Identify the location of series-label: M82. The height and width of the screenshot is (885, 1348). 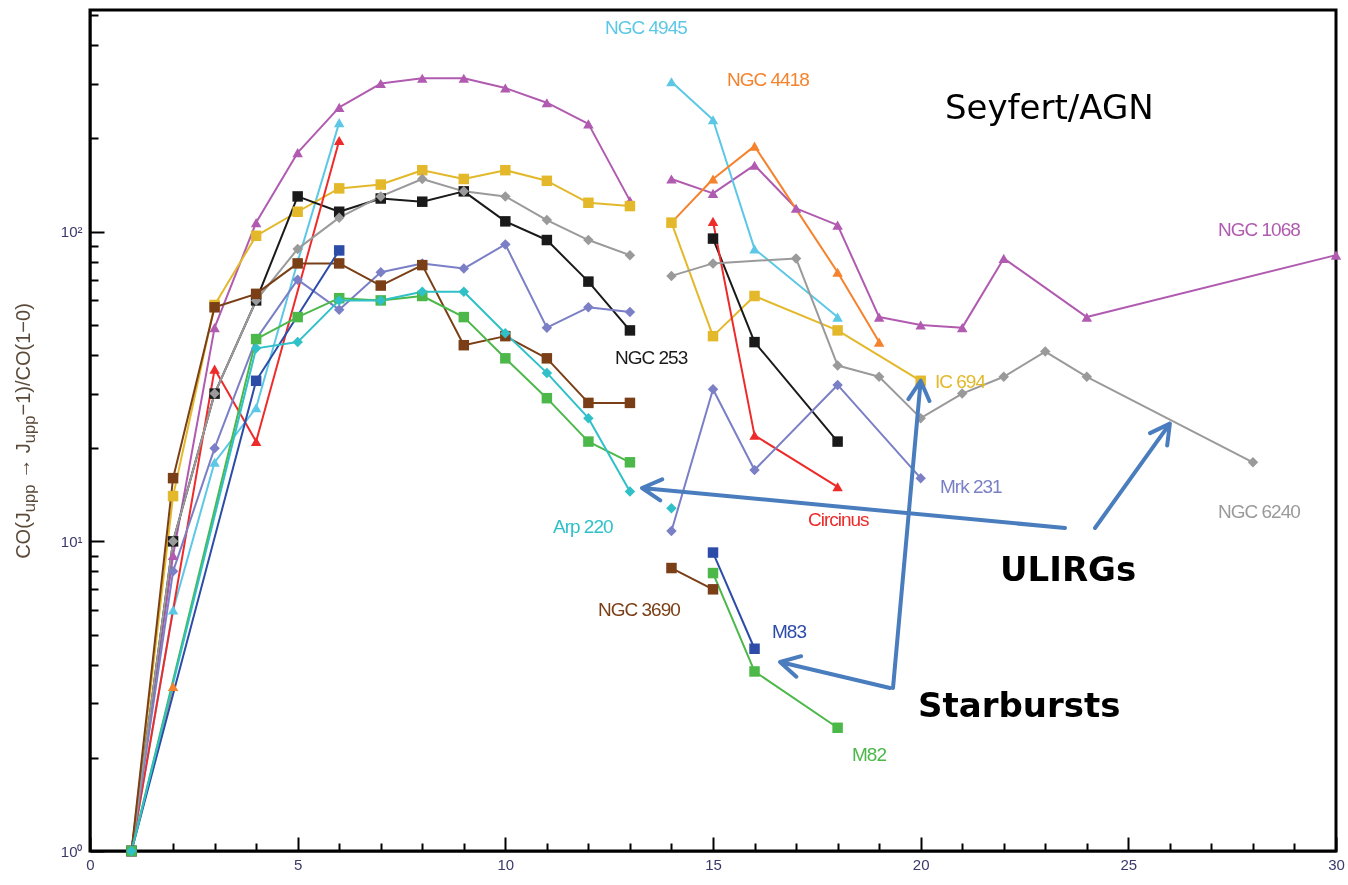
(869, 754).